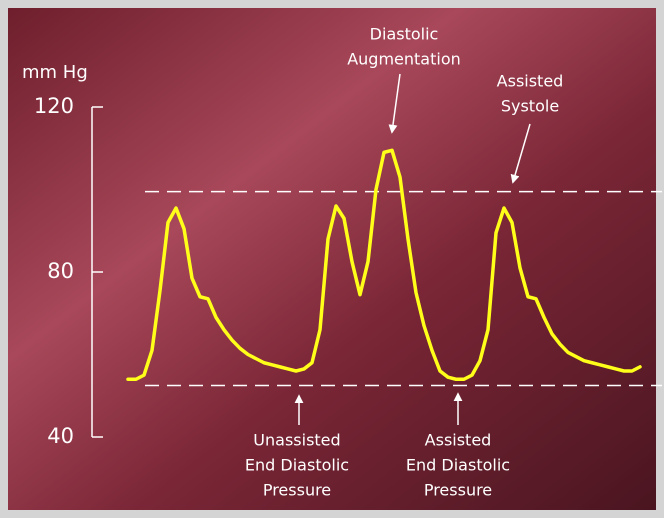 The width and height of the screenshot is (664, 518). What do you see at coordinates (404, 34) in the screenshot?
I see `annotation: Diastolic` at bounding box center [404, 34].